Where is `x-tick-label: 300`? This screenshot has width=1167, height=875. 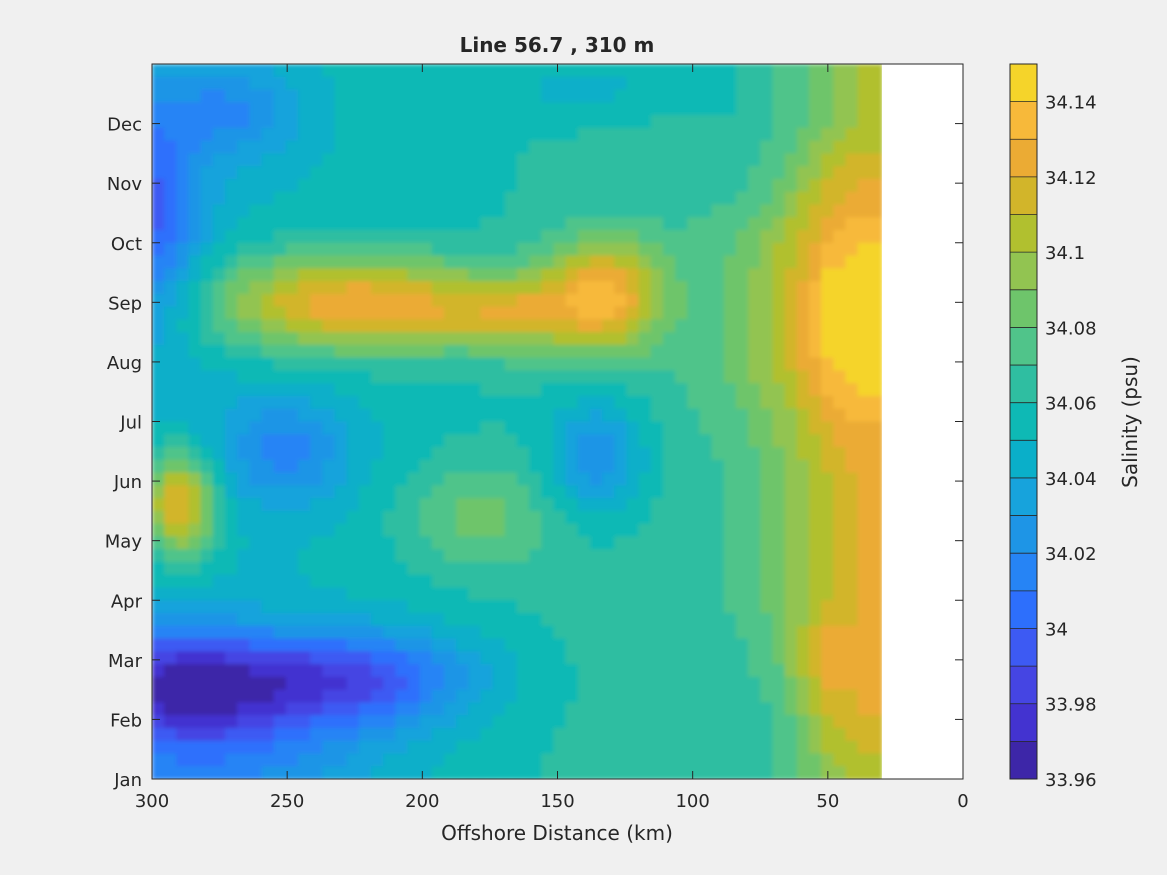 x-tick-label: 300 is located at coordinates (152, 801).